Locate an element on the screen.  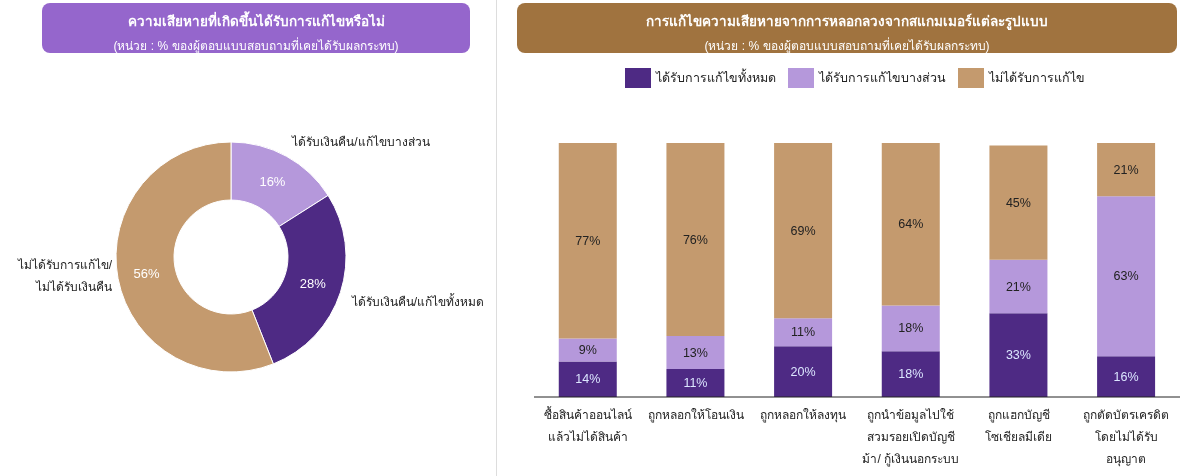
x-tick-label: ถูกนำข้อมูลไปใช้ สวมรอยเปิดบัญชี ม้า/ กู้เงินนอกระบบ is located at coordinates (911, 437).